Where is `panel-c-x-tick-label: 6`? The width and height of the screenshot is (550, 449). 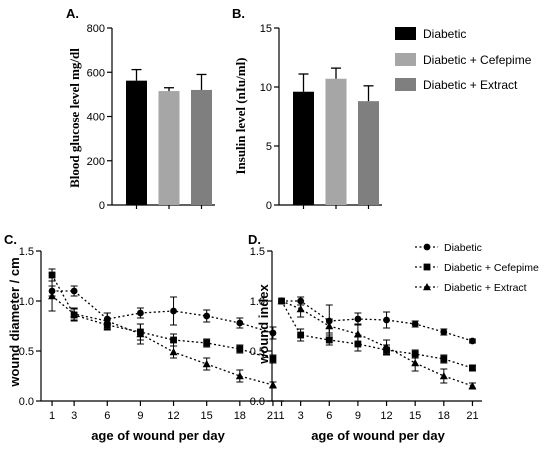
panel-c-x-tick-label: 6 is located at coordinates (107, 416).